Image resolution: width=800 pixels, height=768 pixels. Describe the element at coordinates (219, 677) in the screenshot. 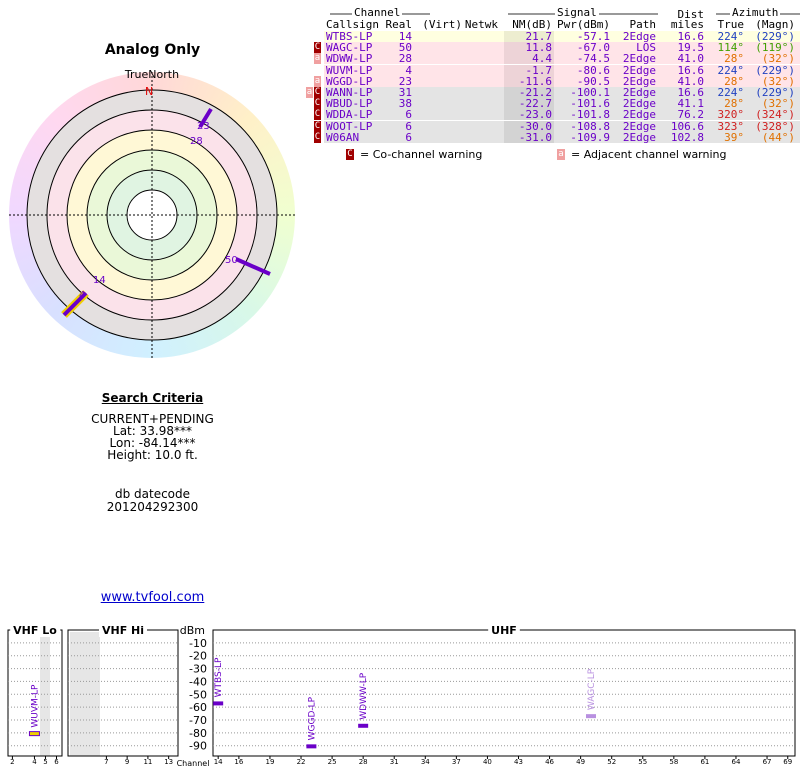

I see `signal-label: WTBS-LP` at that location.